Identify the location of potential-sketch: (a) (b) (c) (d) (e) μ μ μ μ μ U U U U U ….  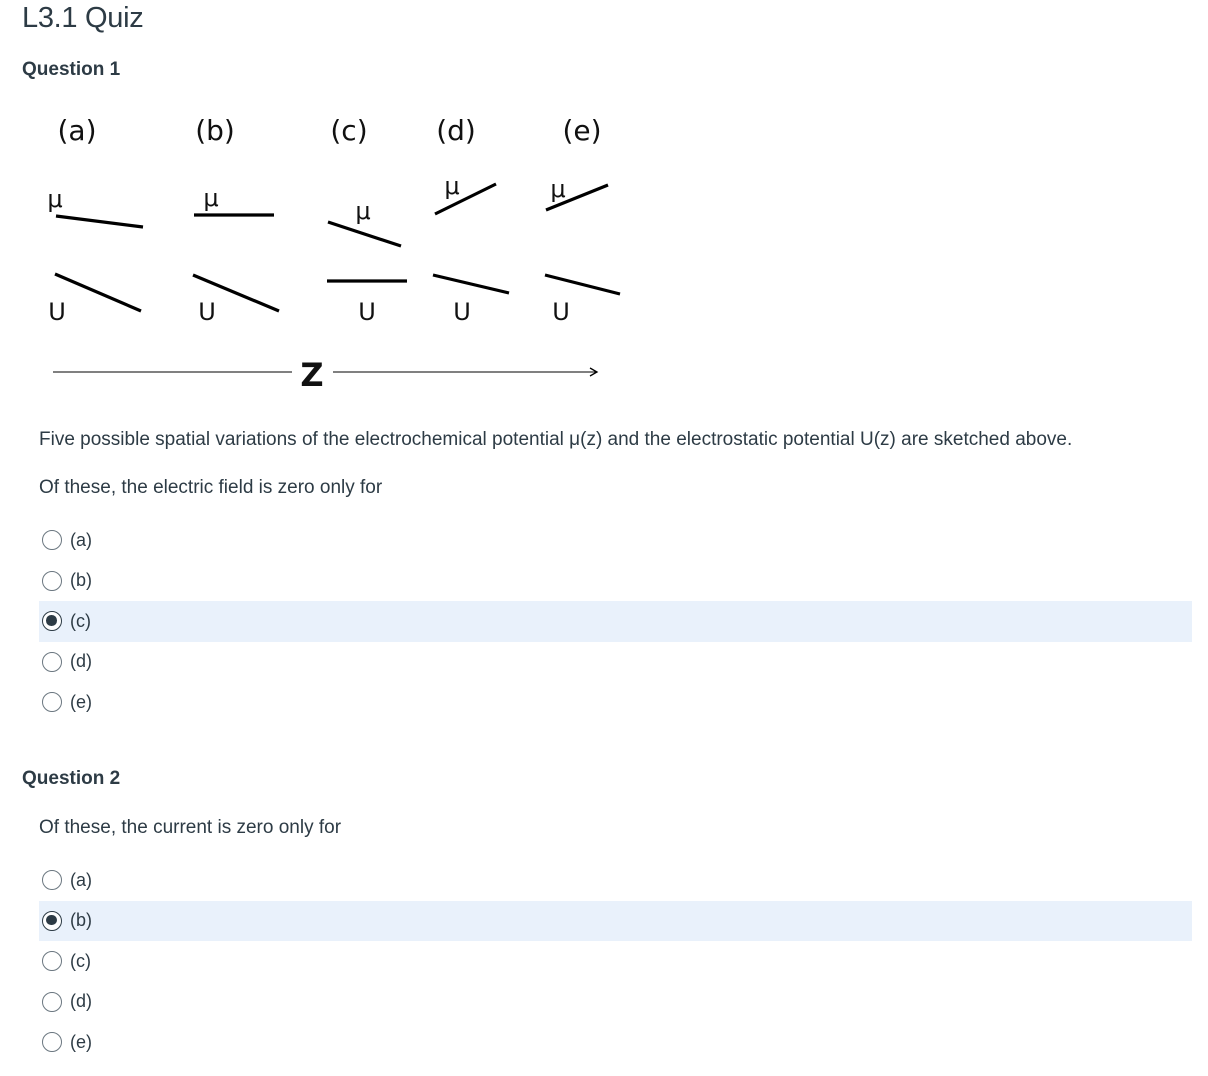
(334, 254).